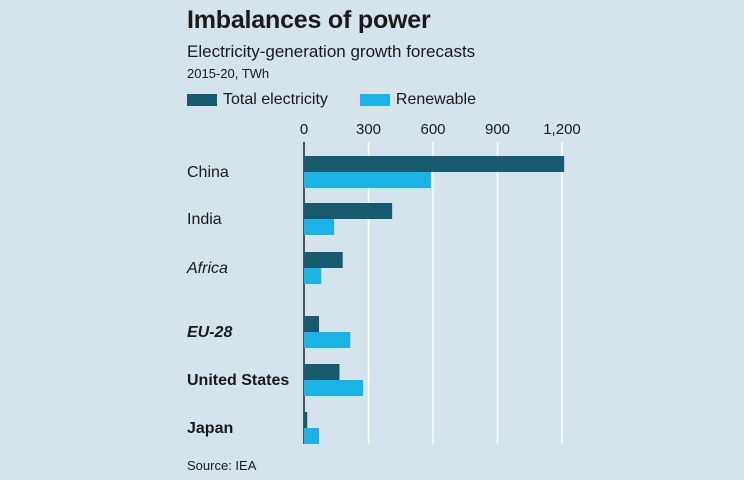 The height and width of the screenshot is (480, 744). I want to click on bar-renewable-india, so click(319, 227).